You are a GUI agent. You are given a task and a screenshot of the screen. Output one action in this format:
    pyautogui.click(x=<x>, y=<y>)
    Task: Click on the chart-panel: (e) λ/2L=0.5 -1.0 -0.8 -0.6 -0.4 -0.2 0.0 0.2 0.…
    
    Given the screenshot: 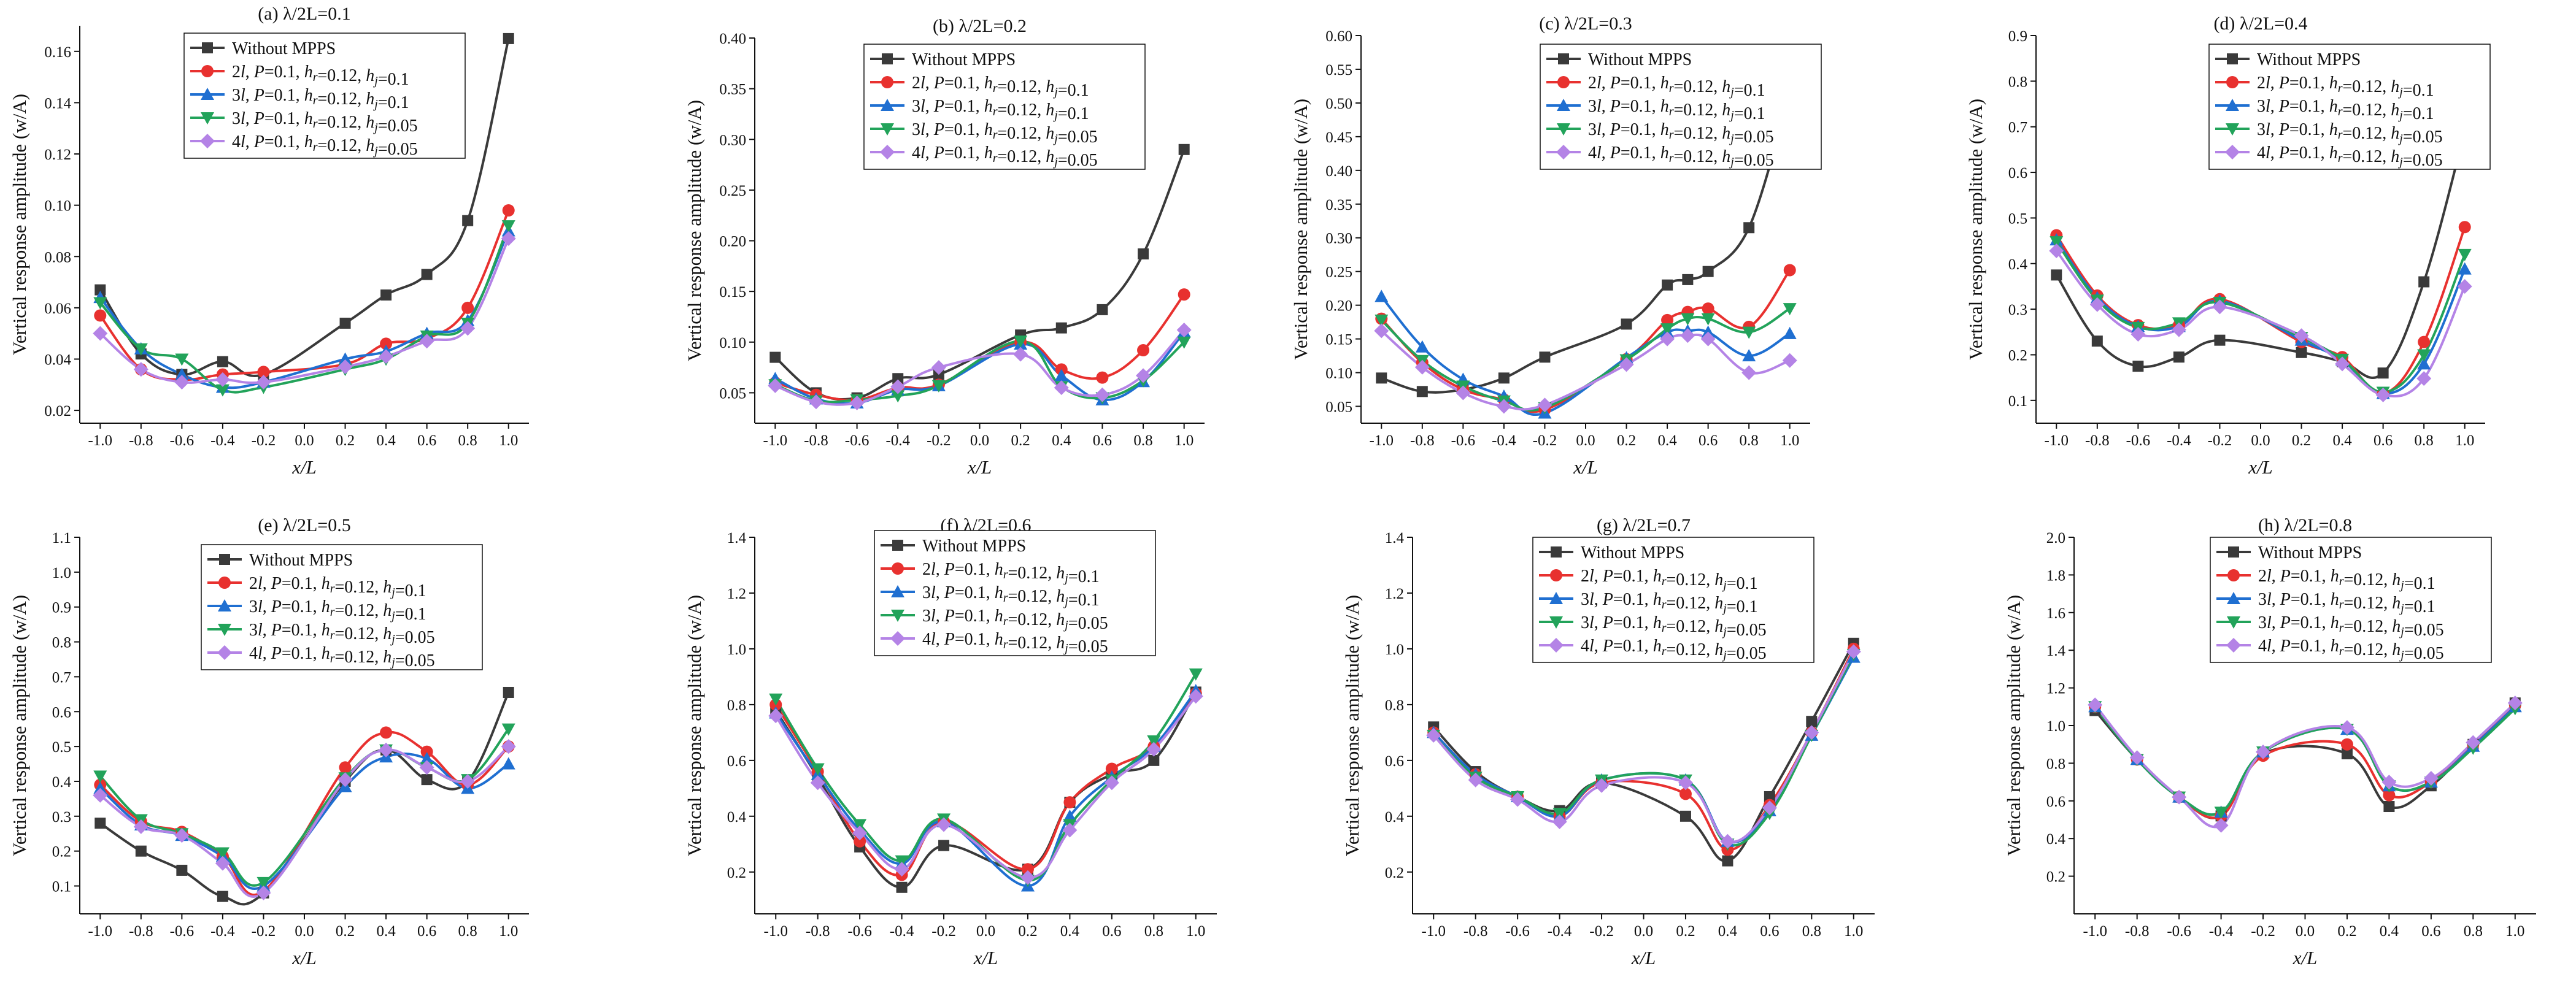 What is the action you would take?
    pyautogui.click(x=269, y=741)
    